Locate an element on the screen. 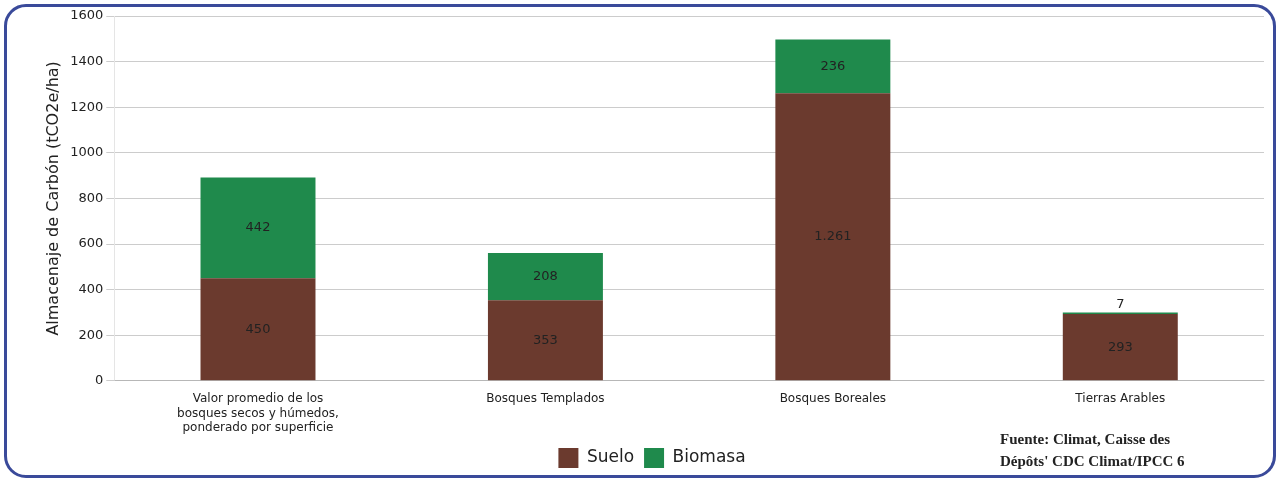 This screenshot has height=482, width=1284. x-tick-label: Bosques Boreales is located at coordinates (833, 398).